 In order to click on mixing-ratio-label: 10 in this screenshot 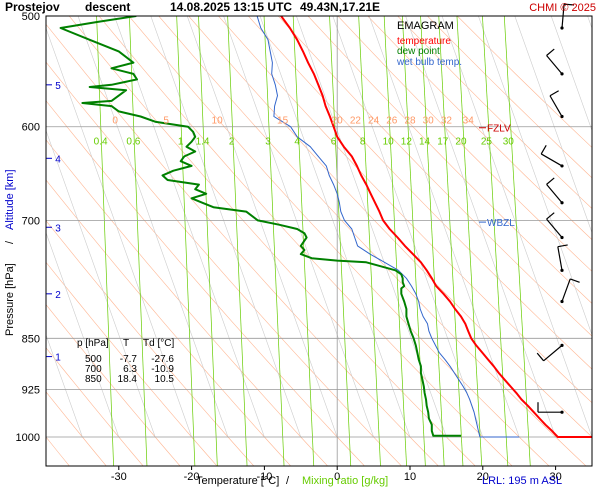, I will do `click(389, 142)`.